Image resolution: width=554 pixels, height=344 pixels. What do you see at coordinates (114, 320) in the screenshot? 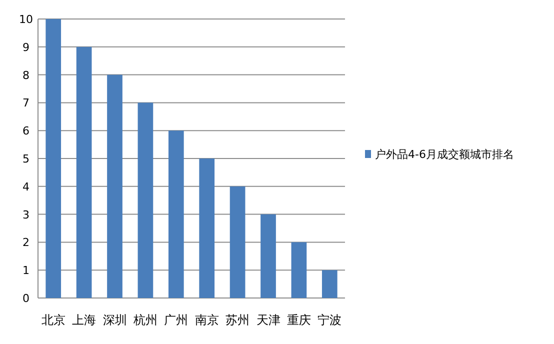
I see `x-tick-label: 深圳` at bounding box center [114, 320].